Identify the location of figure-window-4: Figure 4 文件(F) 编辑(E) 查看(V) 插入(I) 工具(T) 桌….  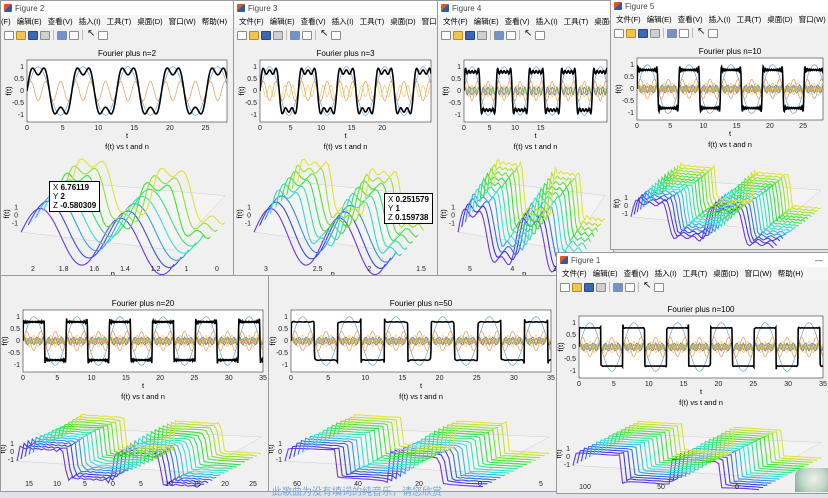
(525, 138).